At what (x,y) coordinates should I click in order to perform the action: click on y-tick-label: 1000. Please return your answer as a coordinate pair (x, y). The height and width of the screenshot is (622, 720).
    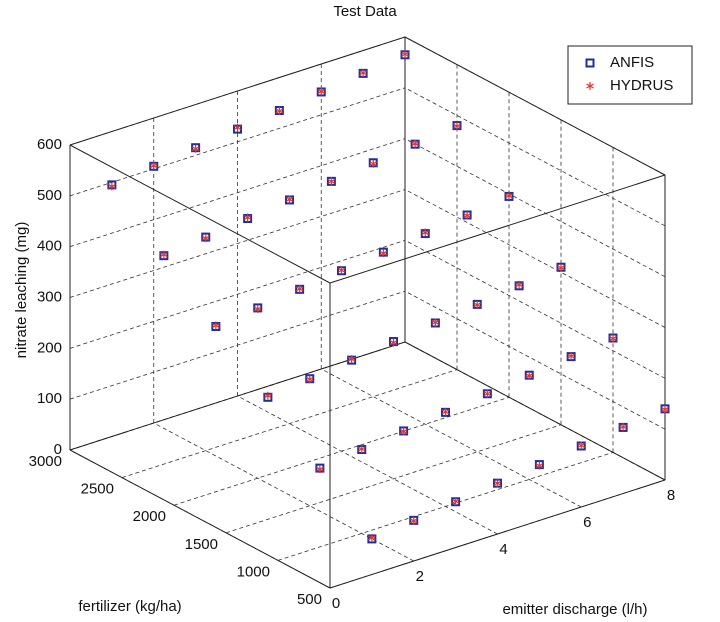
    Looking at the image, I should click on (253, 571).